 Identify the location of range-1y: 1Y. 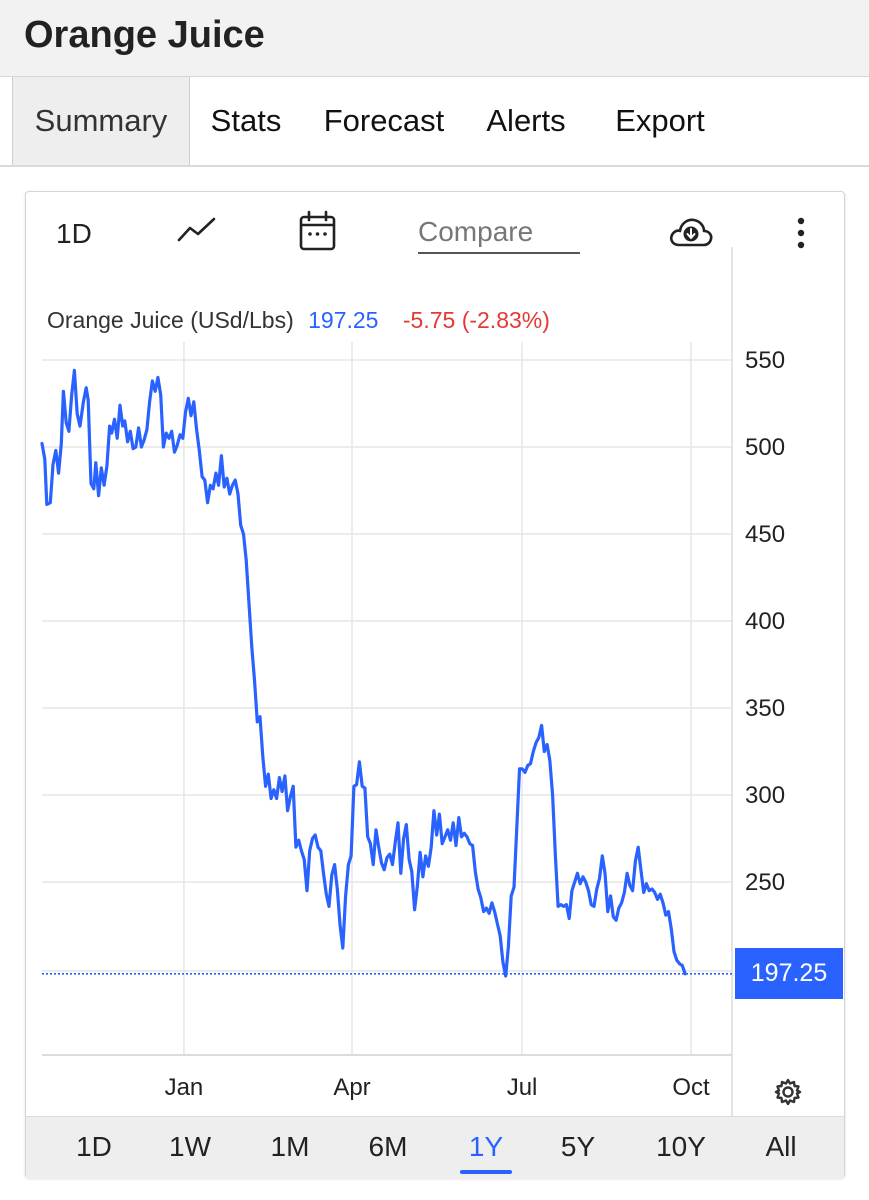
(486, 1146).